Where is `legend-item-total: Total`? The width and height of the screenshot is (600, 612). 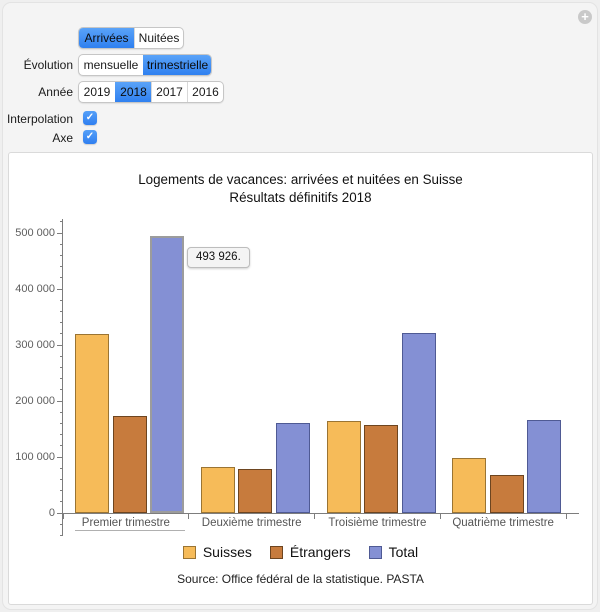 legend-item-total: Total is located at coordinates (393, 552).